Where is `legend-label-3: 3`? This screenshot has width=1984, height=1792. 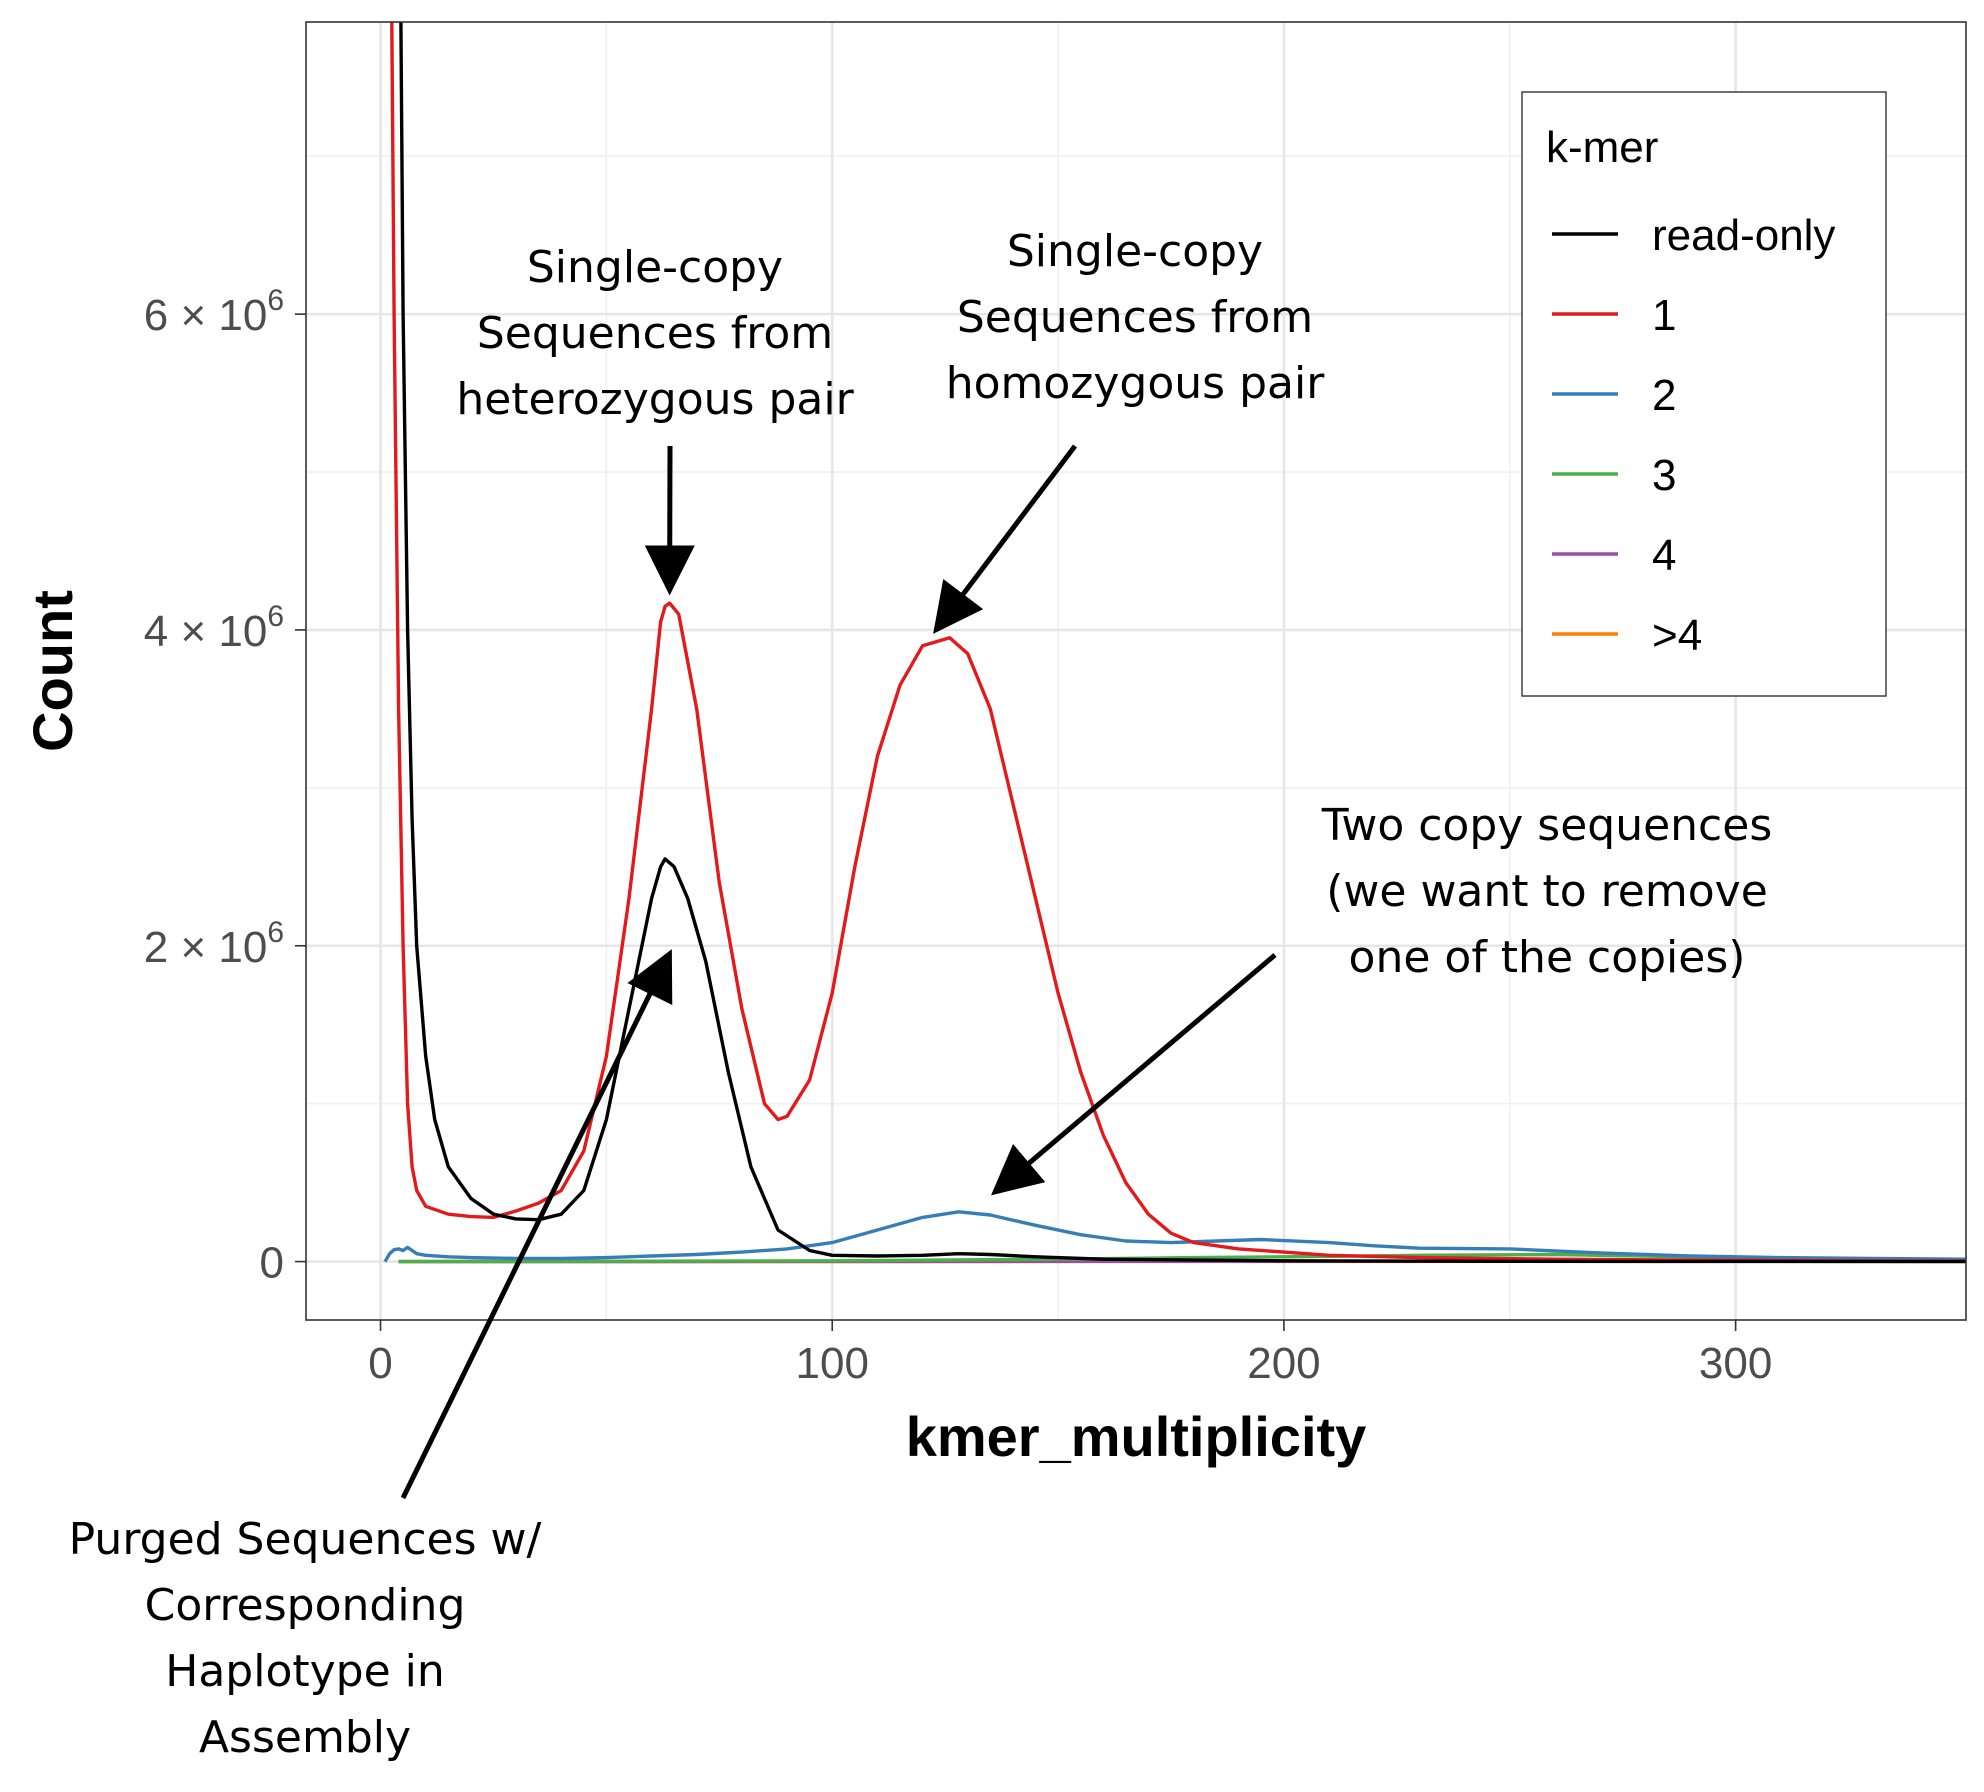 legend-label-3: 3 is located at coordinates (1664, 475).